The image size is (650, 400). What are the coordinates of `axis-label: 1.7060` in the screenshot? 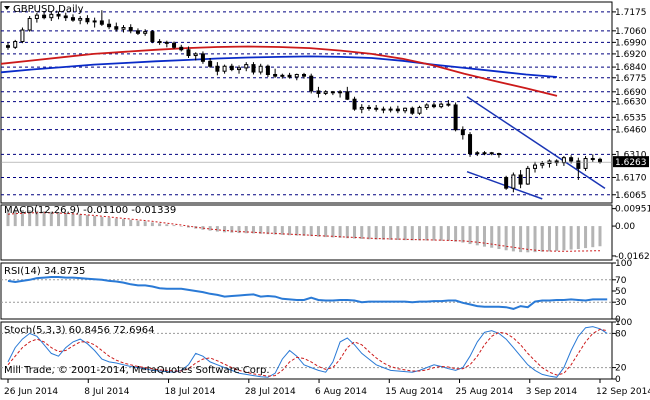 It's located at (631, 32).